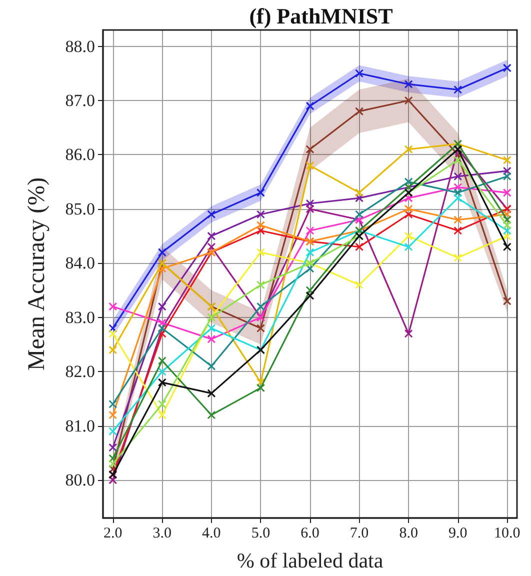 The image size is (531, 576). I want to click on x-tick-label: 7.0, so click(359, 534).